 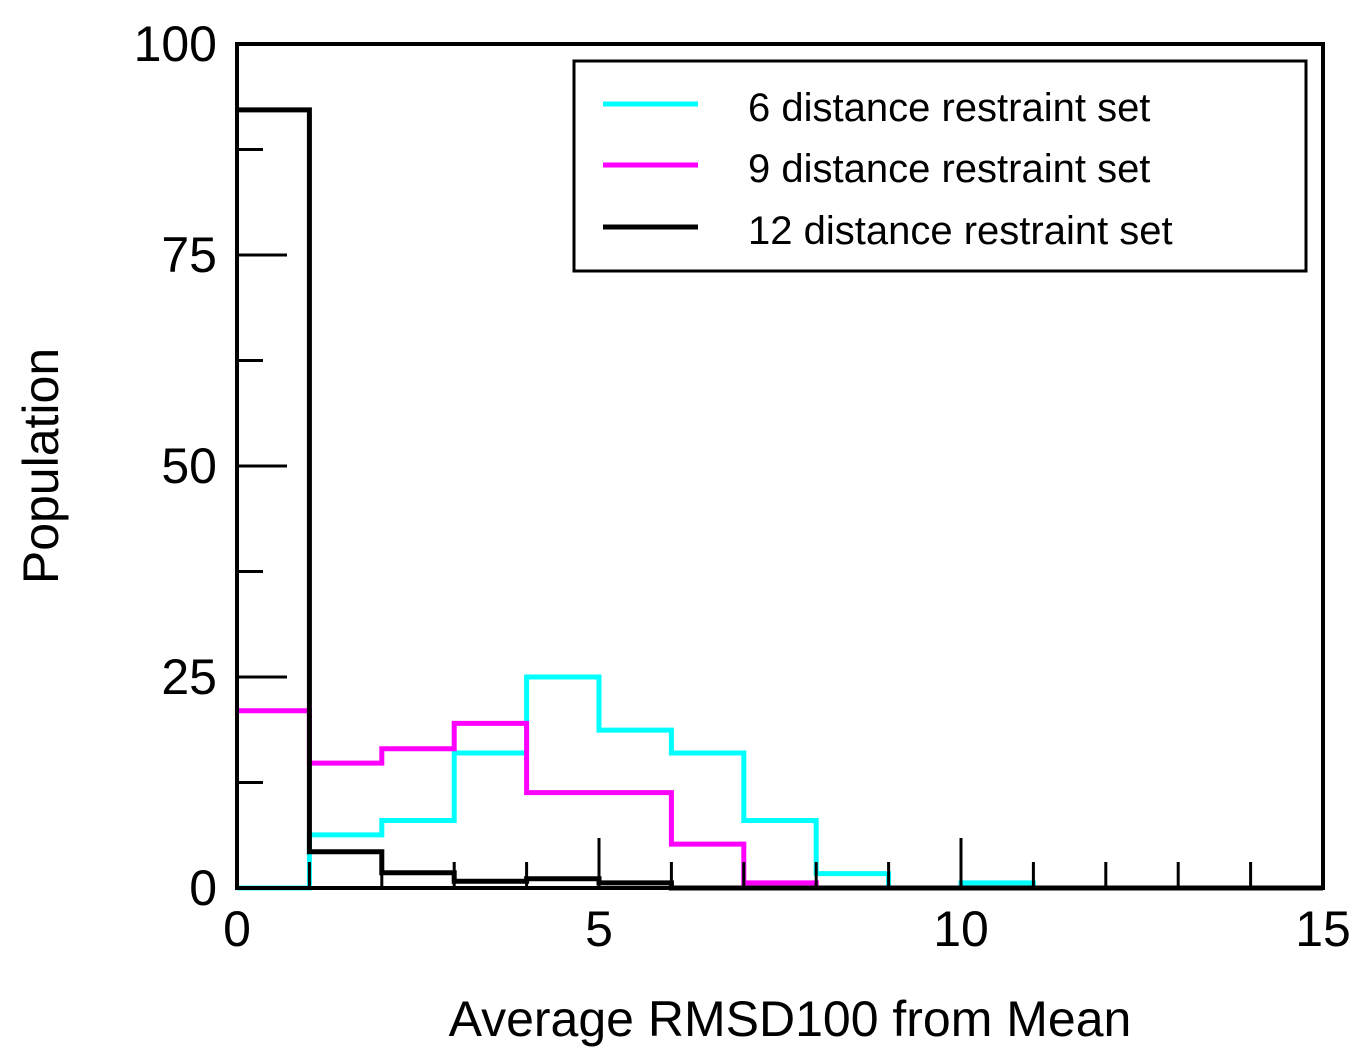 What do you see at coordinates (960, 231) in the screenshot?
I see `legend-label-12-set: 12 distance restraint set` at bounding box center [960, 231].